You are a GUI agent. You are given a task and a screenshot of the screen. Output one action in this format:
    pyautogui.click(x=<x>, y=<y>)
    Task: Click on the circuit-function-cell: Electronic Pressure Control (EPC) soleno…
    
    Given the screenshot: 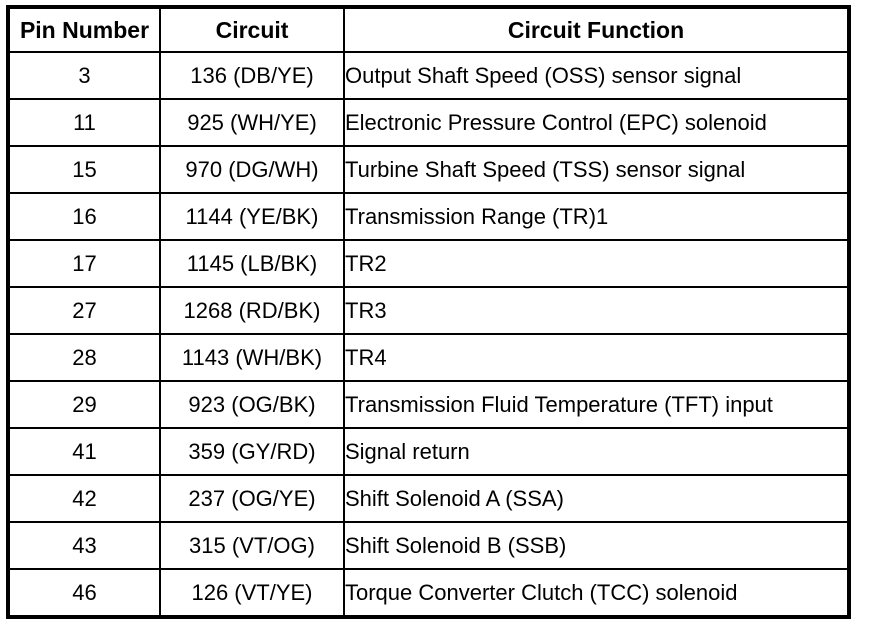 What is the action you would take?
    pyautogui.click(x=596, y=122)
    